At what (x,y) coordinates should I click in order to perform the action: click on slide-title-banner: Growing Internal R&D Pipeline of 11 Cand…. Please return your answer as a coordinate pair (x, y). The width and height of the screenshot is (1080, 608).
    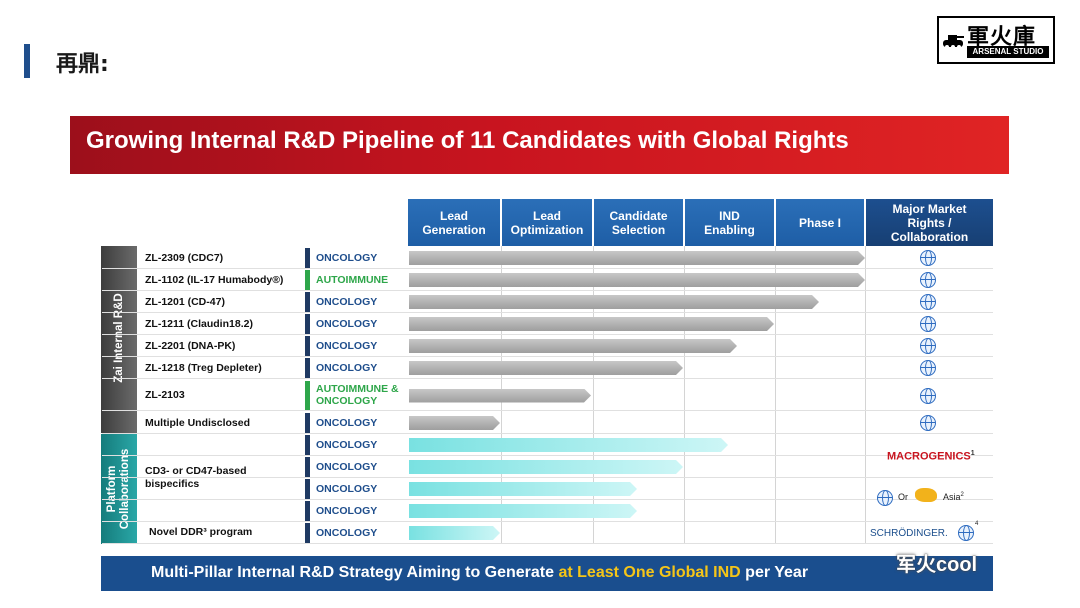
    Looking at the image, I should click on (539, 145).